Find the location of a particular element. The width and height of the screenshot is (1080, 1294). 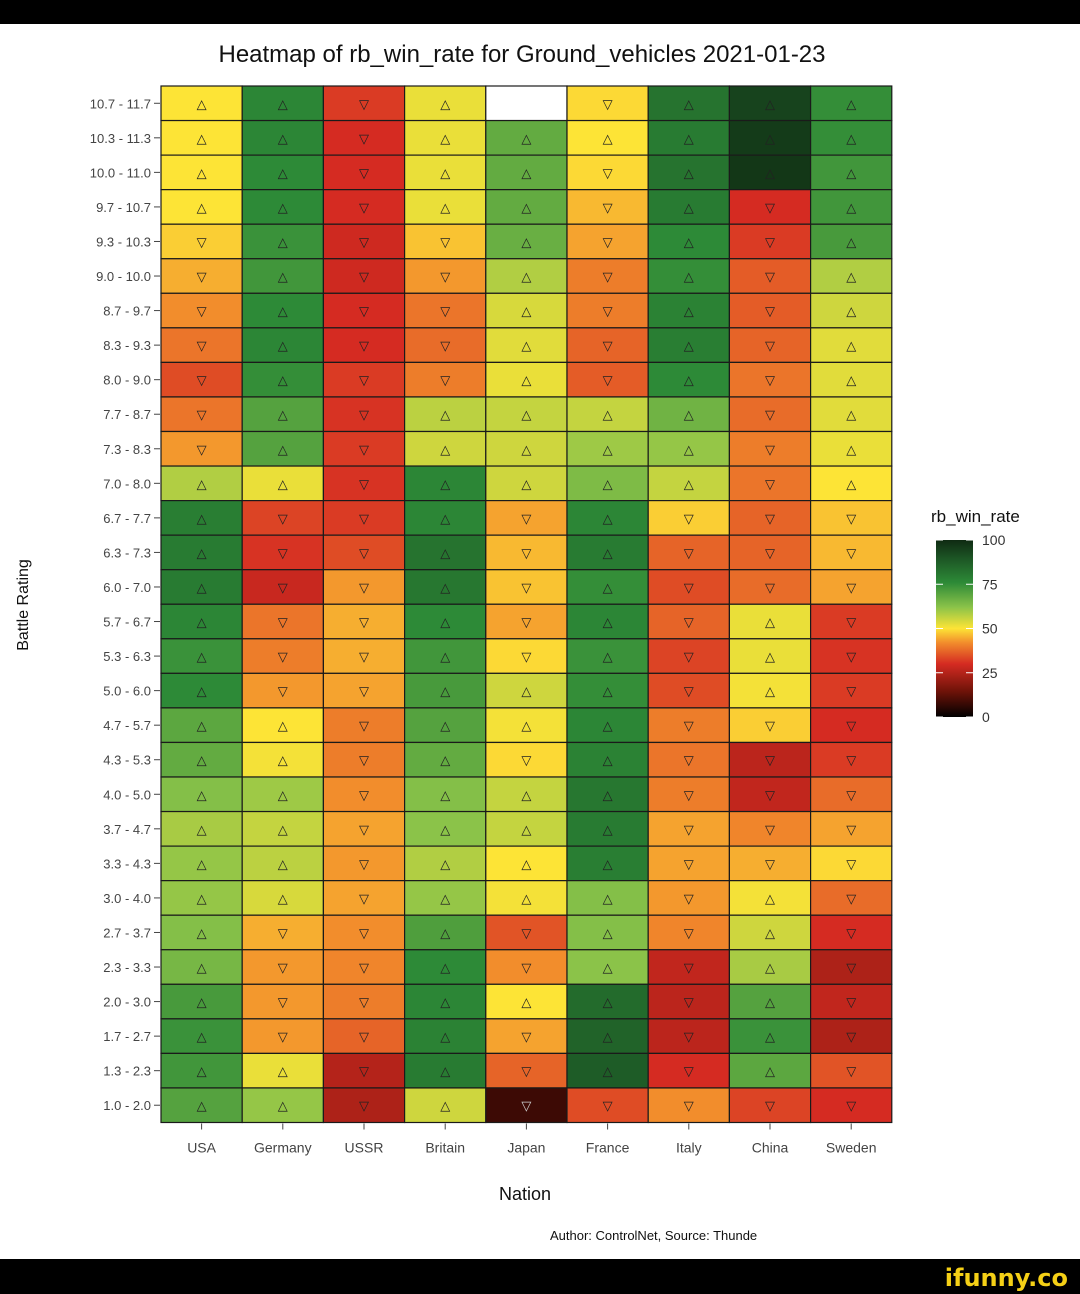

x-tick-label: Italy is located at coordinates (689, 1148).